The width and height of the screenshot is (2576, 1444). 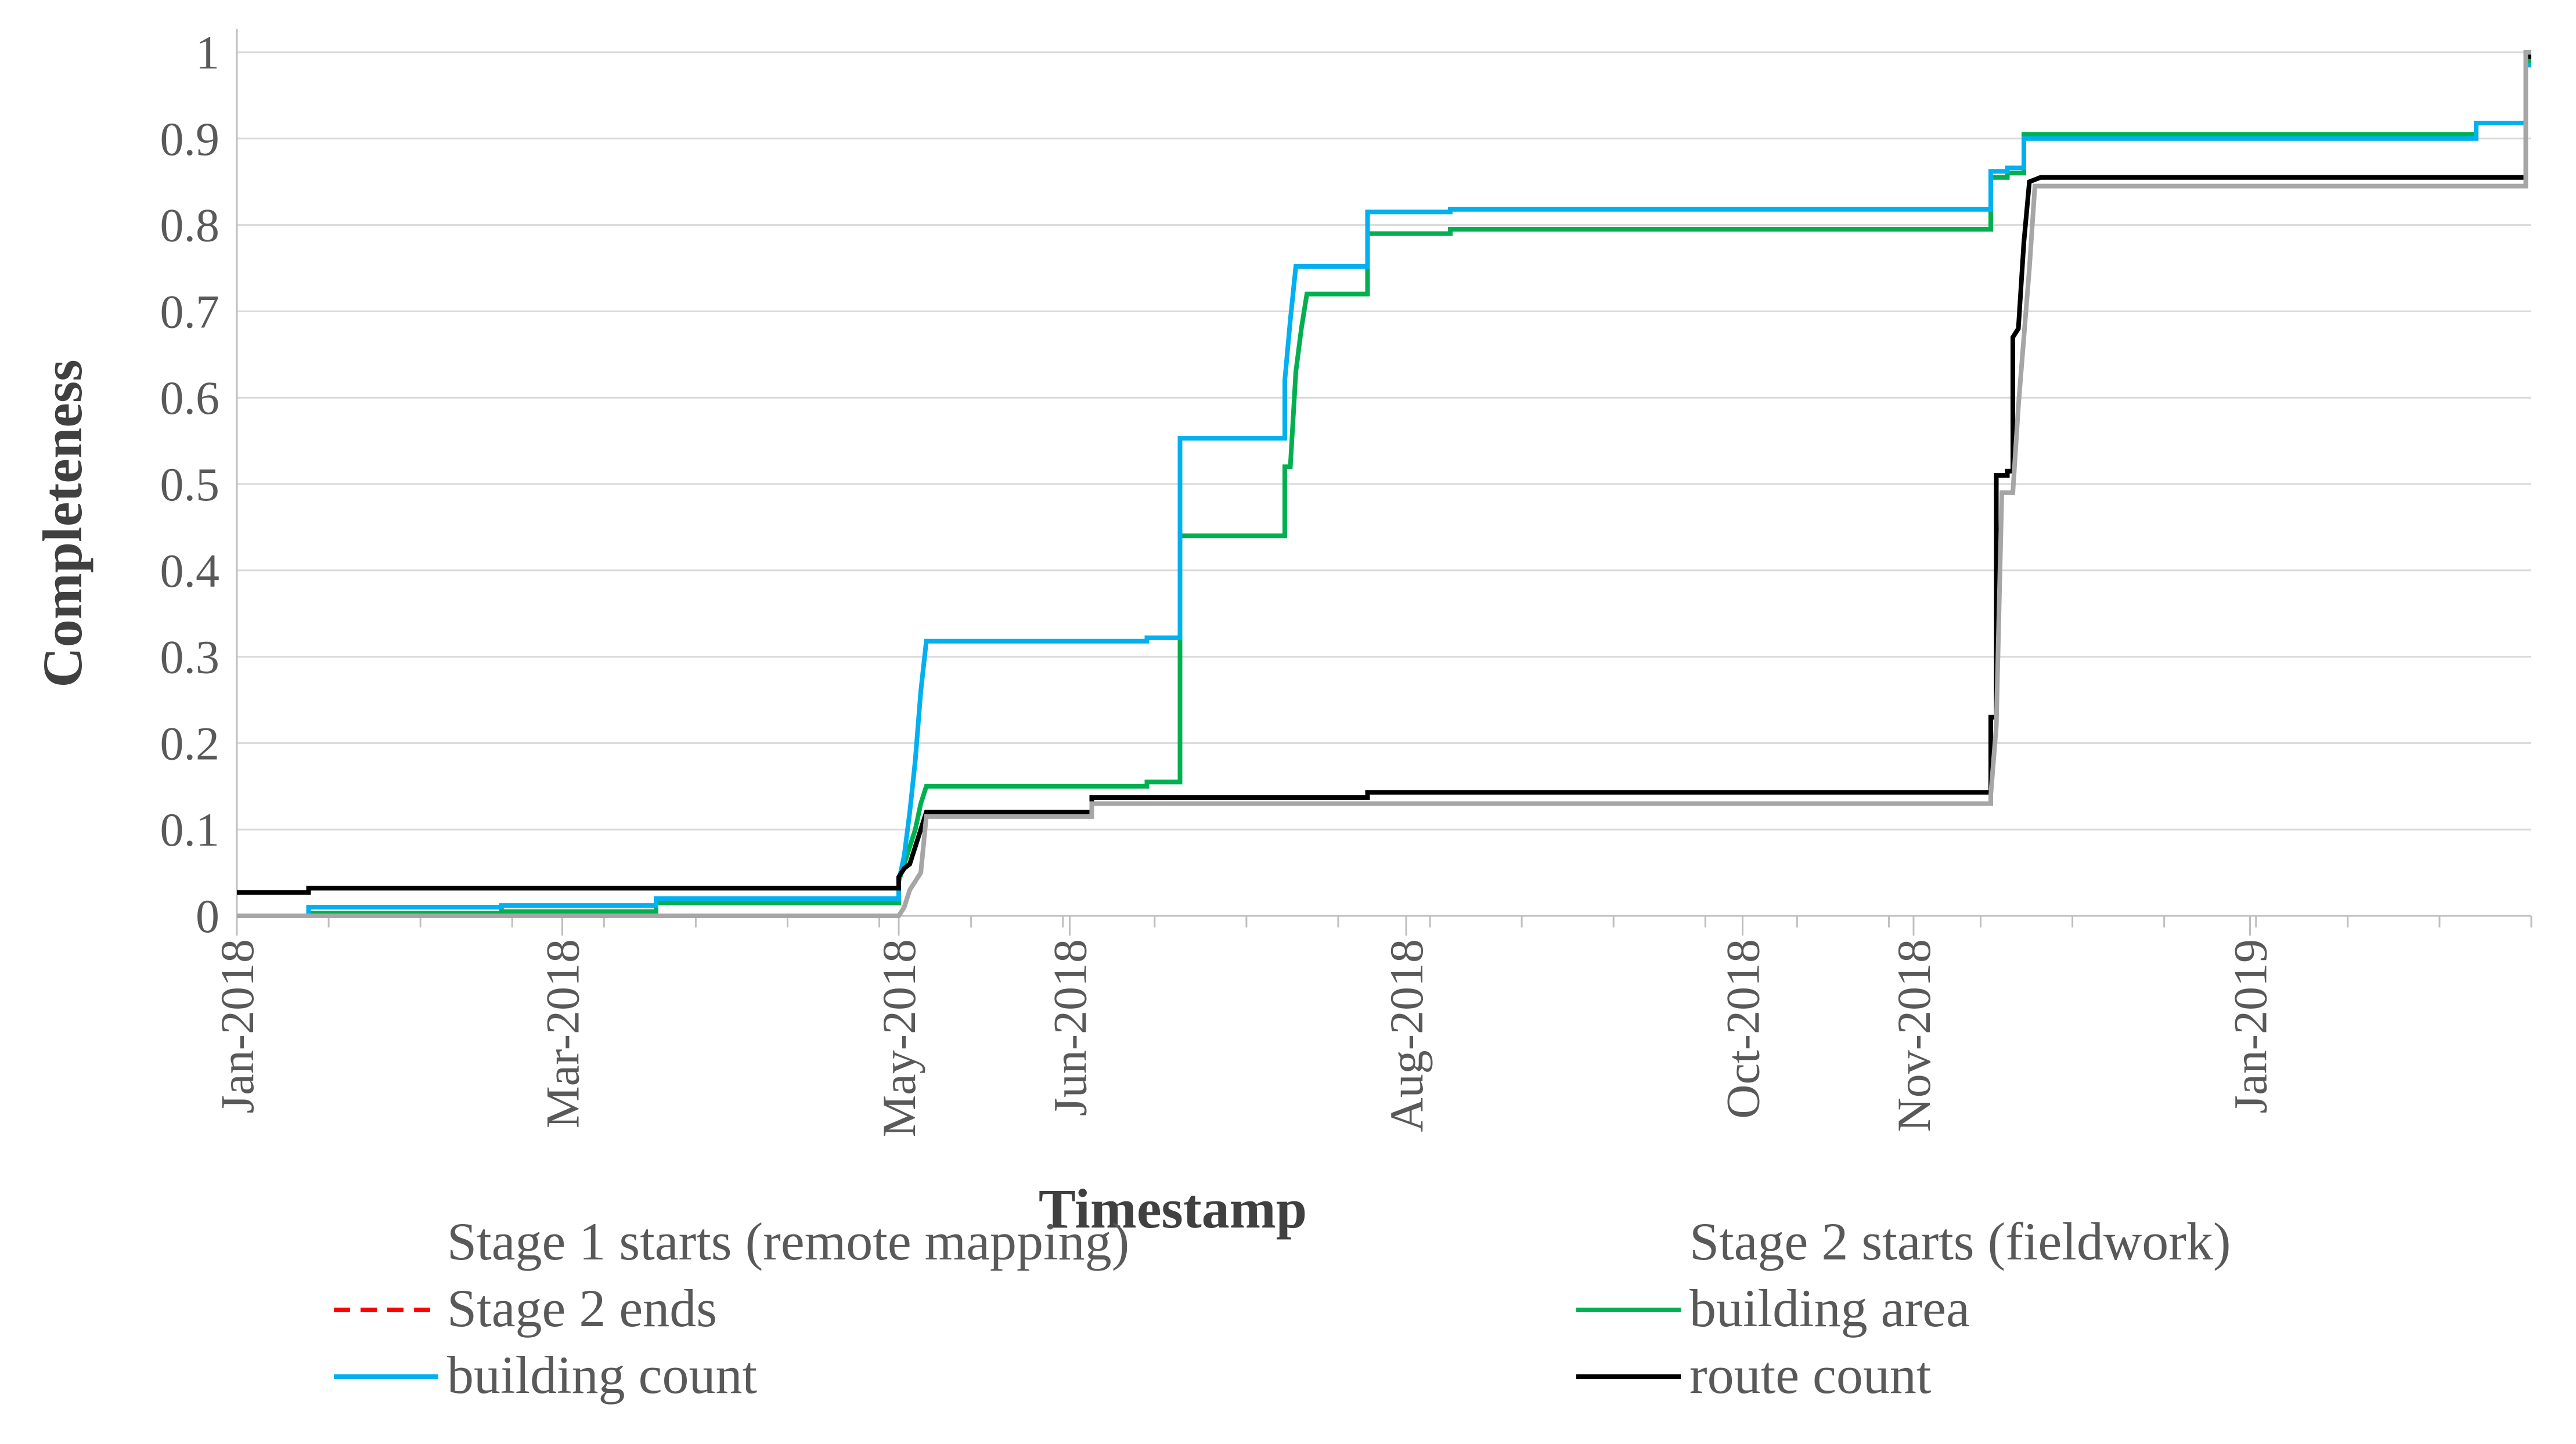 I want to click on x-tick-label: Jun-2018, so click(x=1070, y=1027).